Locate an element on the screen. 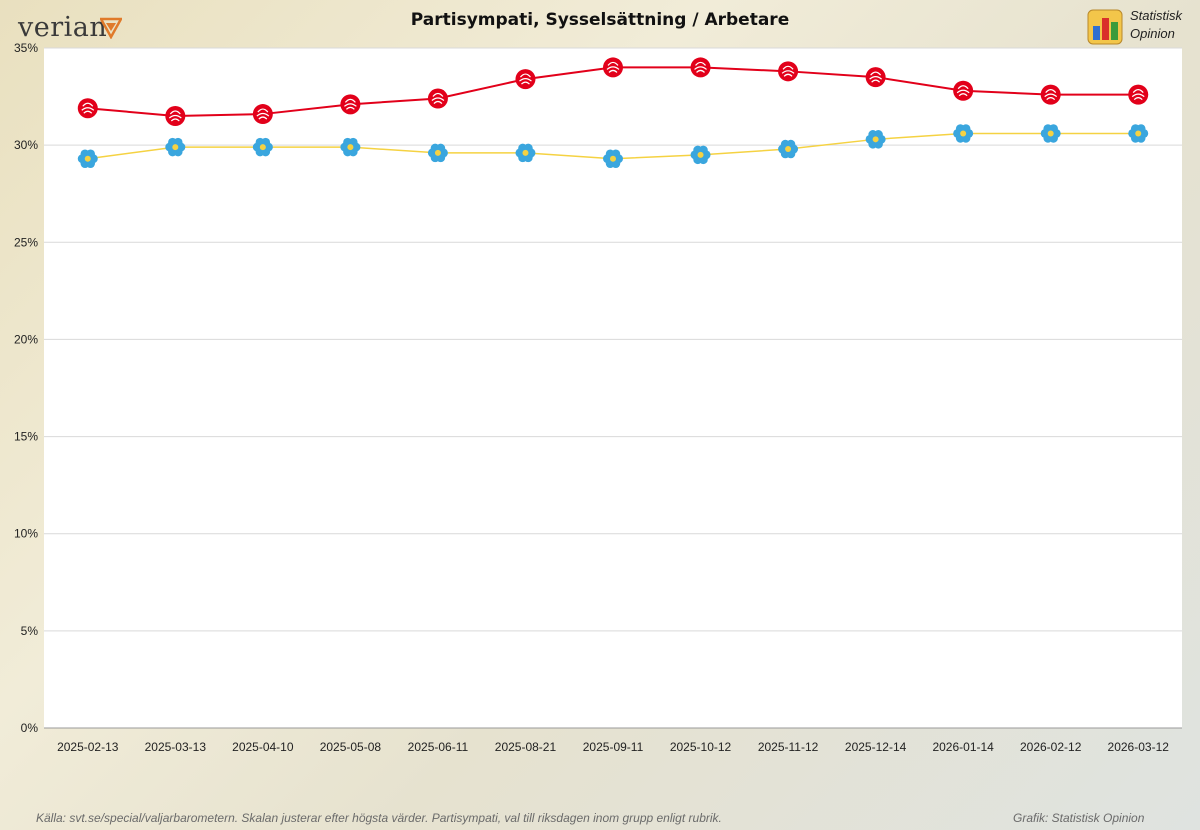 Image resolution: width=1200 pixels, height=830 pixels. x-tick-label: 2025-02-13 is located at coordinates (88, 747).